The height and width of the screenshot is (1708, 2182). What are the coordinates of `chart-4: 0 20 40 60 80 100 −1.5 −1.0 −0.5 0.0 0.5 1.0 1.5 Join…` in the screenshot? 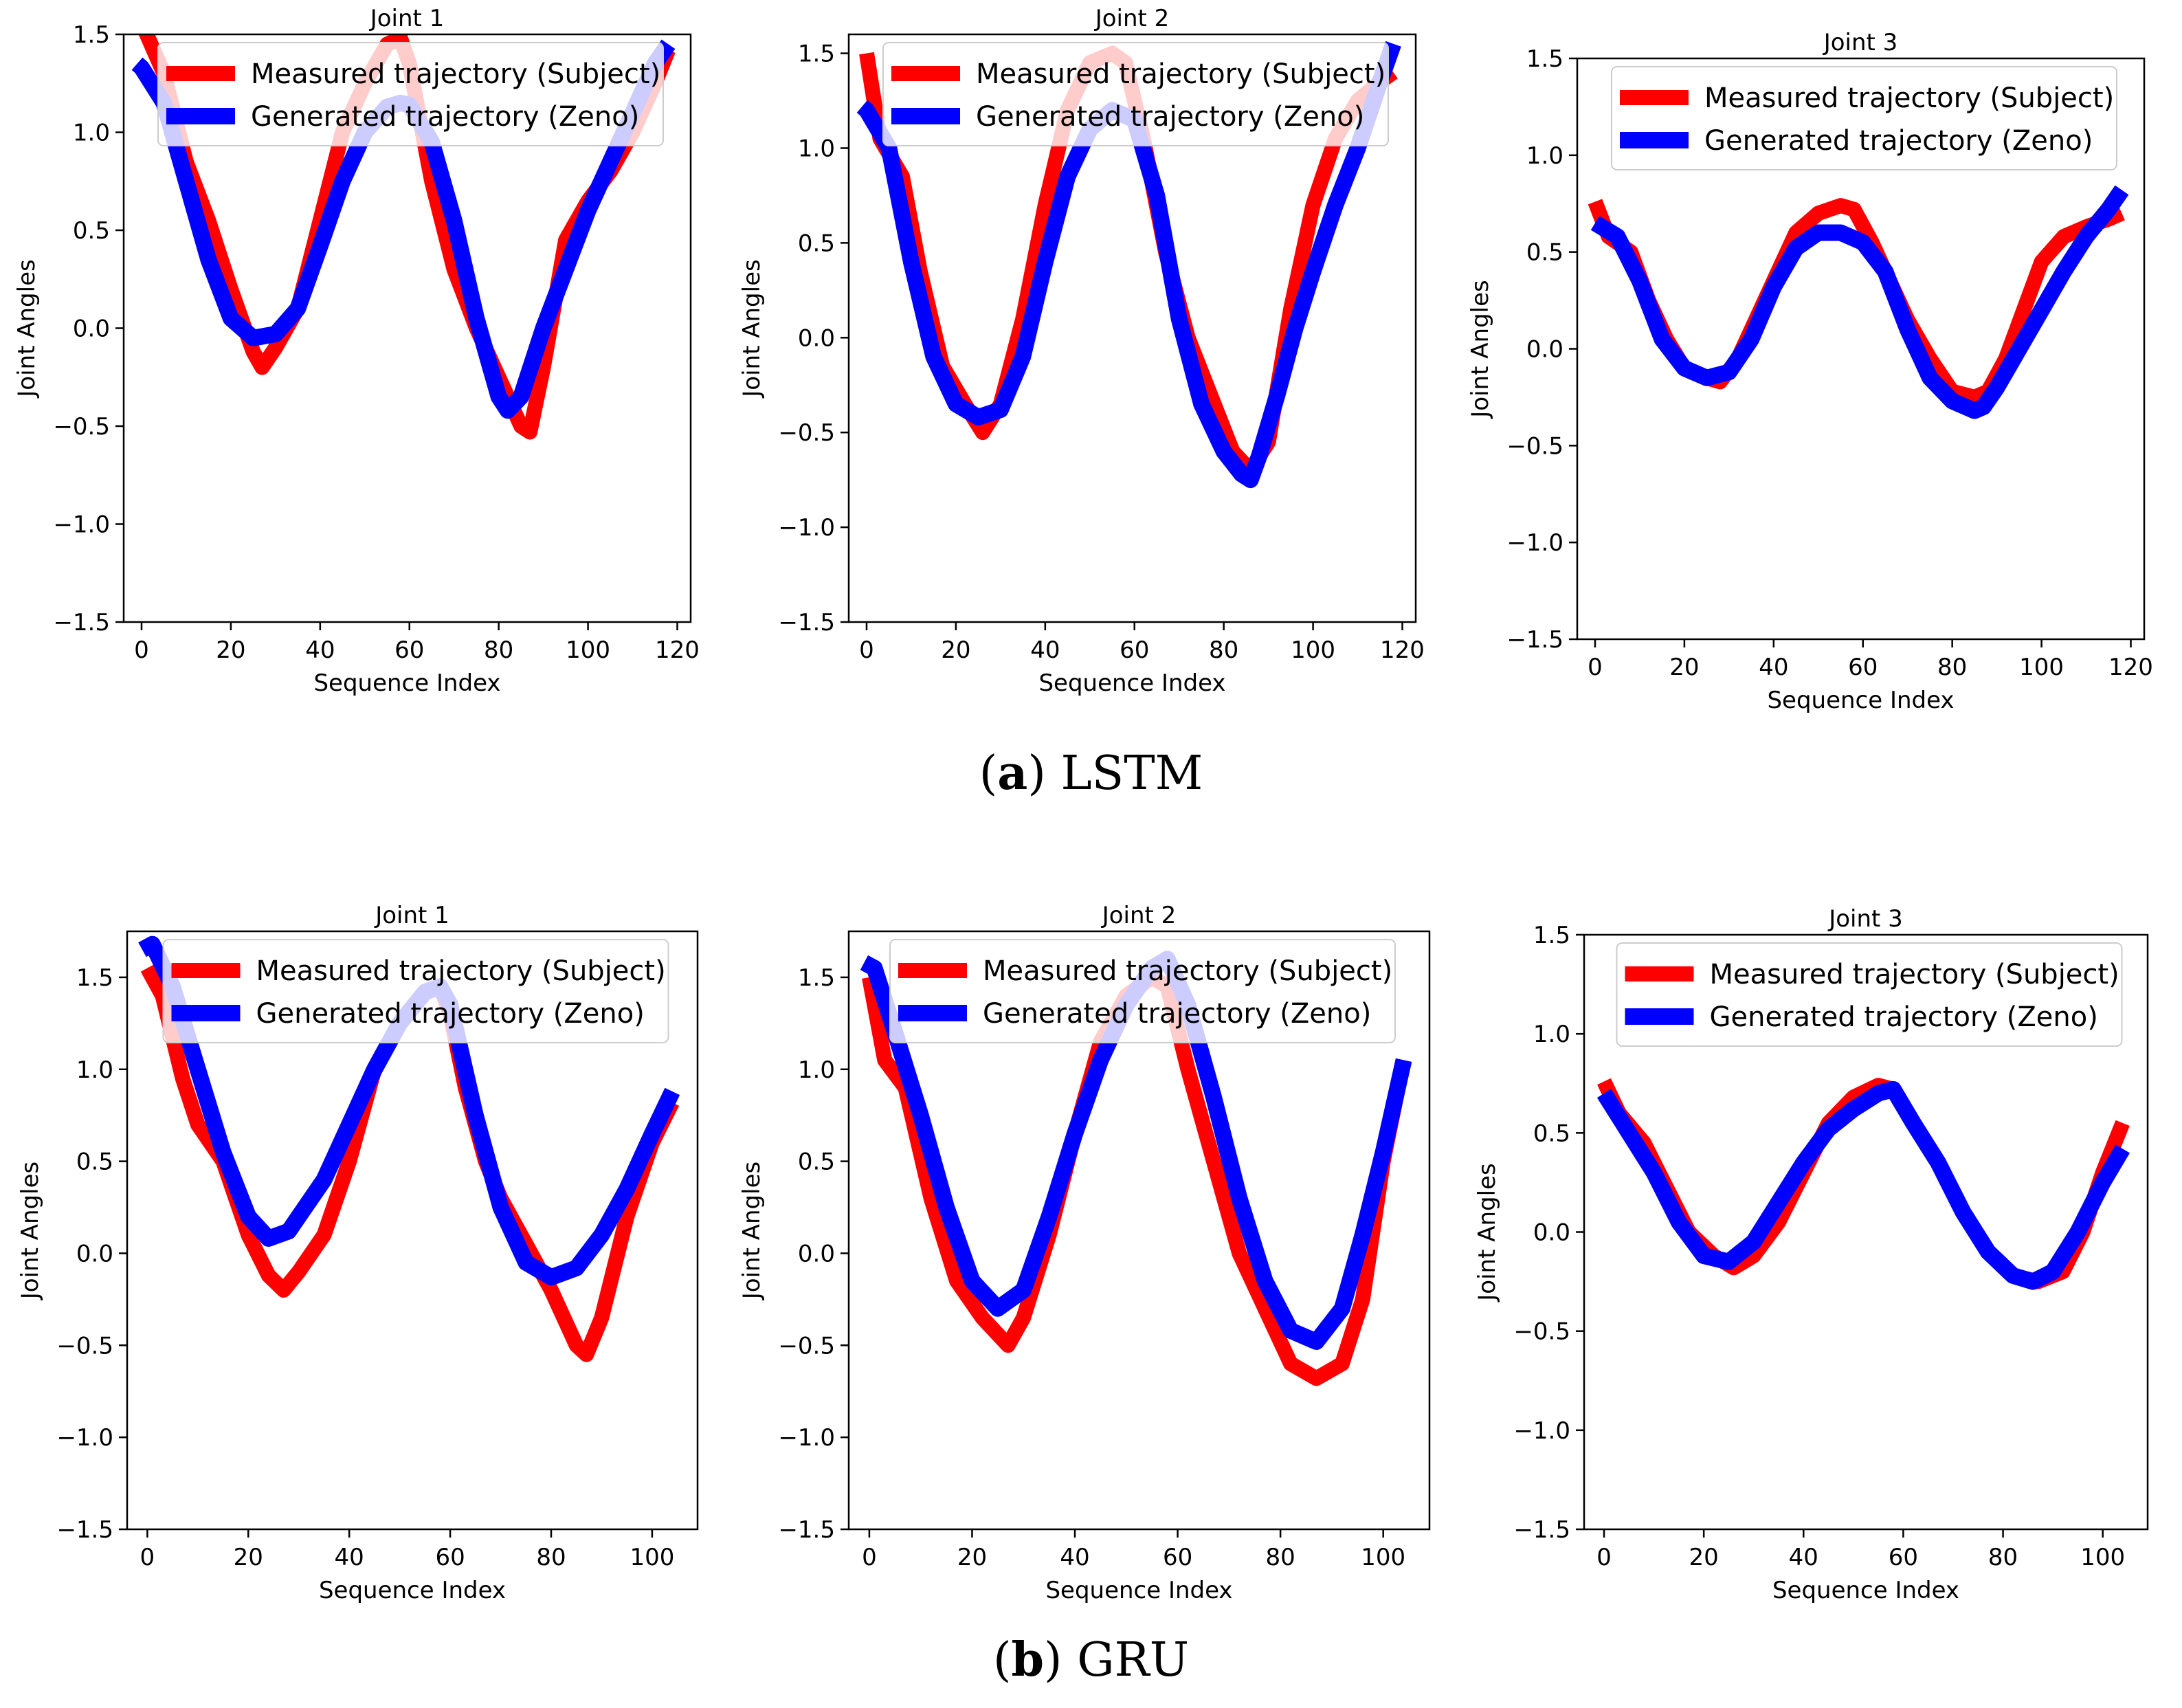 It's located at (358, 1253).